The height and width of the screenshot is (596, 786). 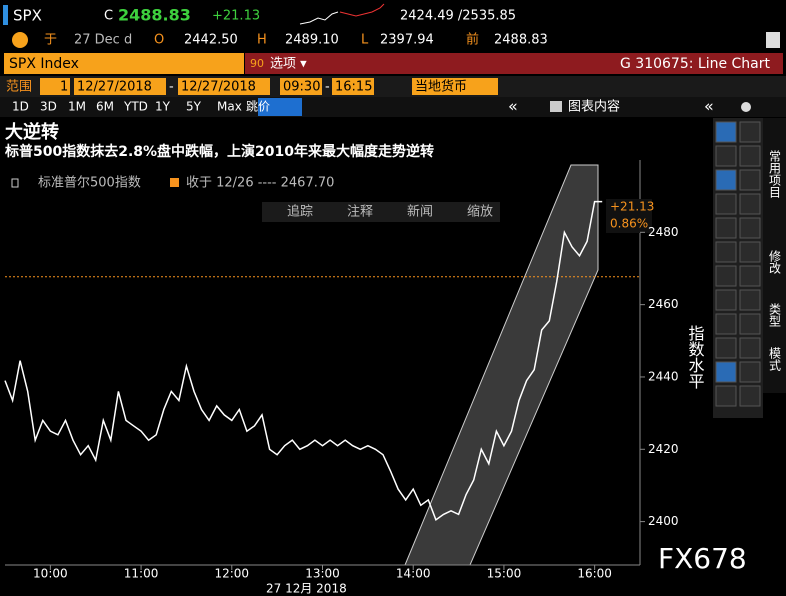 What do you see at coordinates (77, 107) in the screenshot?
I see `period-button: 1M` at bounding box center [77, 107].